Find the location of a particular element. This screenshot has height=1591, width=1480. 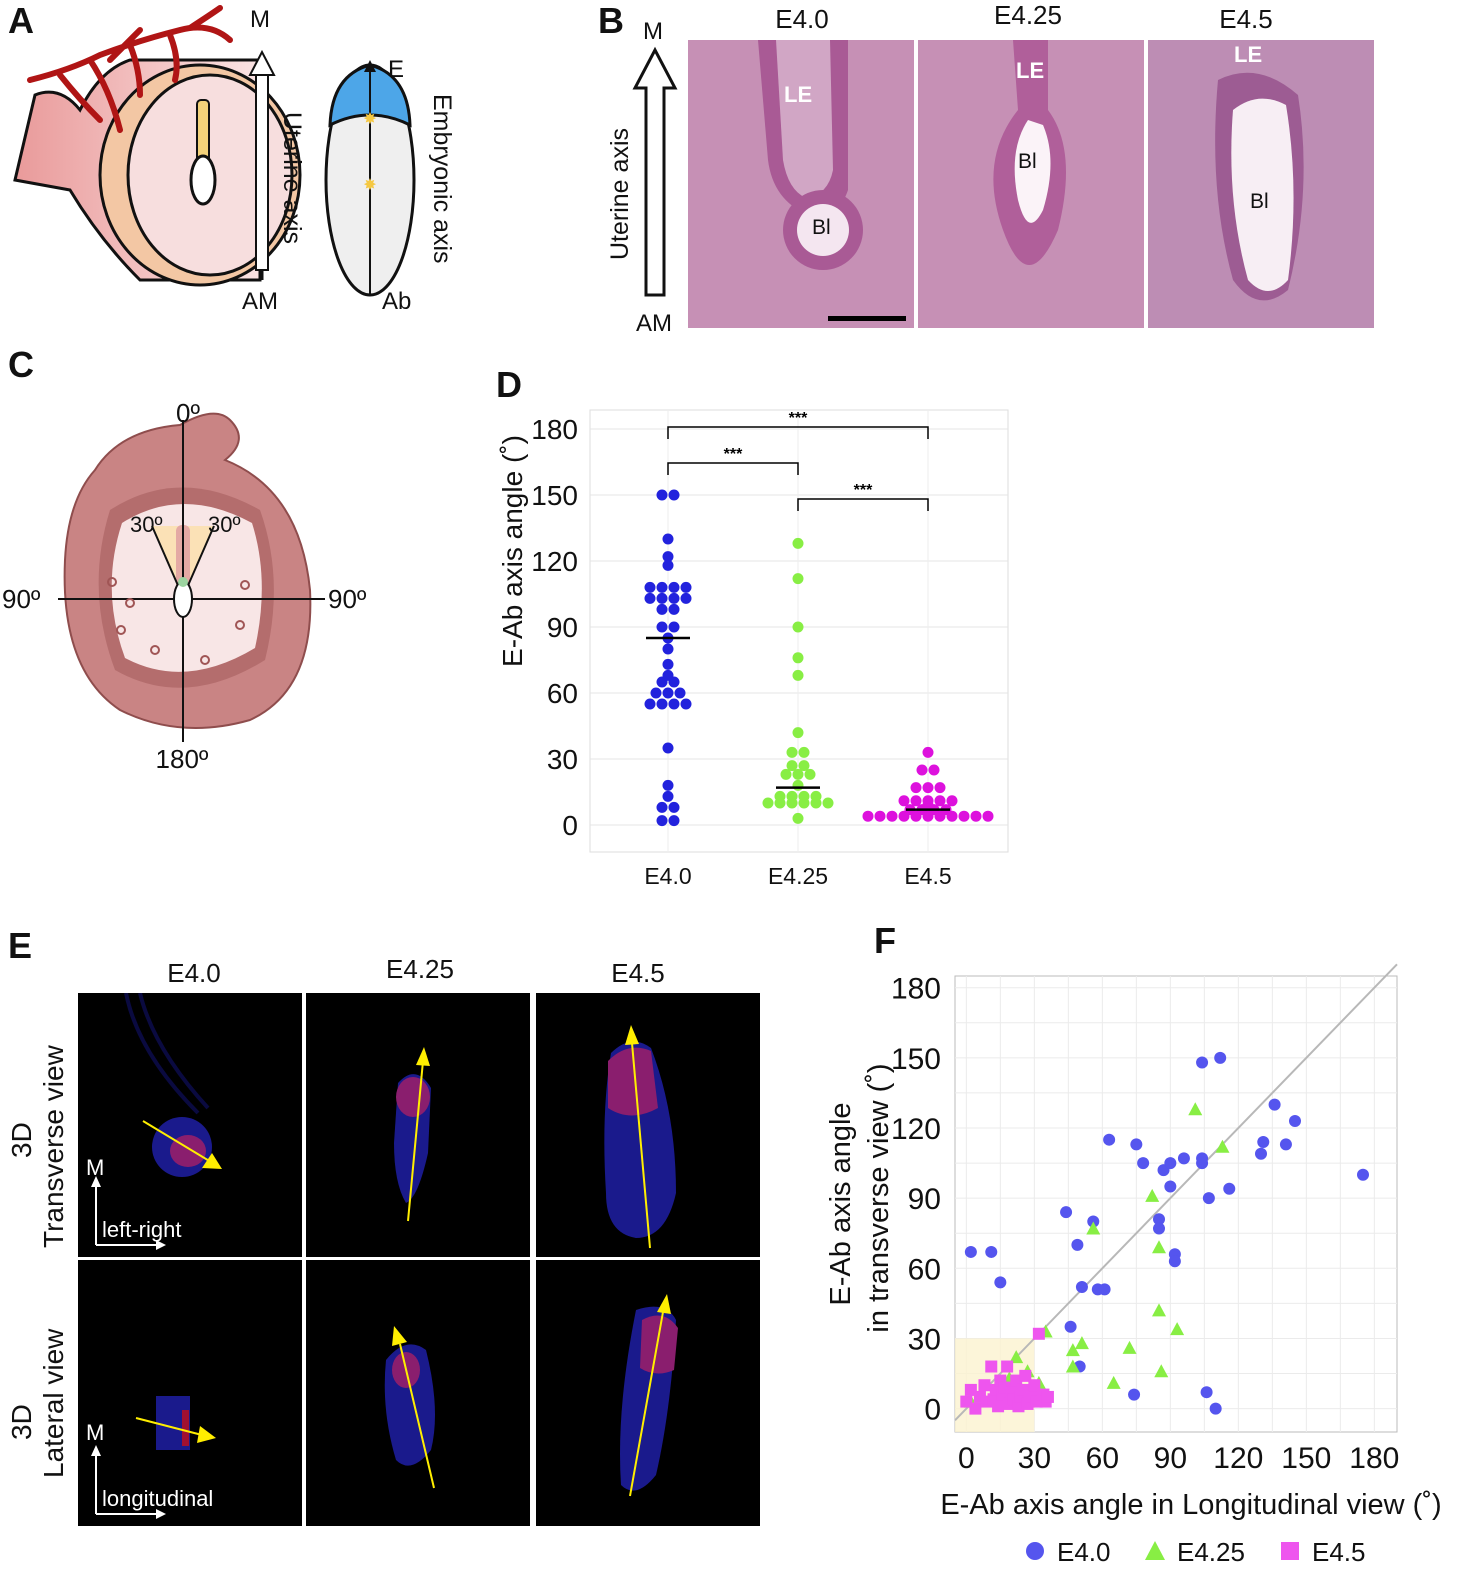

legend-marker is located at coordinates (1155, 1550).